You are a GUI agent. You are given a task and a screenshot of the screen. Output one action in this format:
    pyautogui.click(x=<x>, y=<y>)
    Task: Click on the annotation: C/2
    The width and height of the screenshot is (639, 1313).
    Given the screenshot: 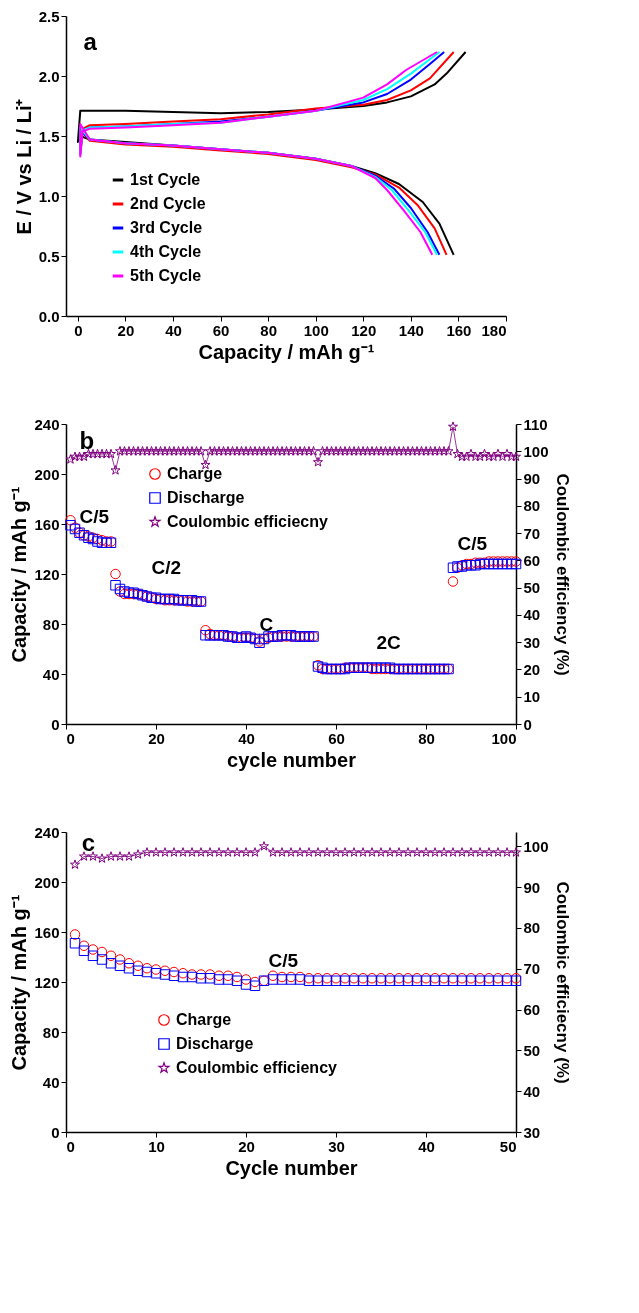 What is the action you would take?
    pyautogui.click(x=166, y=567)
    